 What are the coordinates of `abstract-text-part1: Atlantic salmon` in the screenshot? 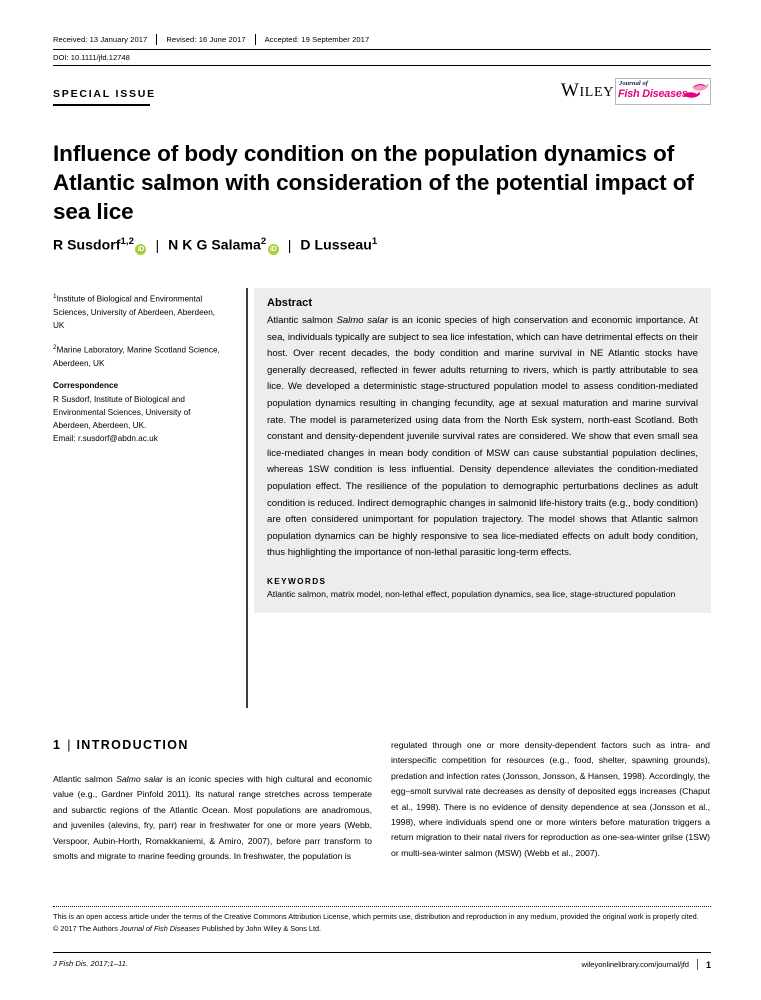 It's located at (302, 320).